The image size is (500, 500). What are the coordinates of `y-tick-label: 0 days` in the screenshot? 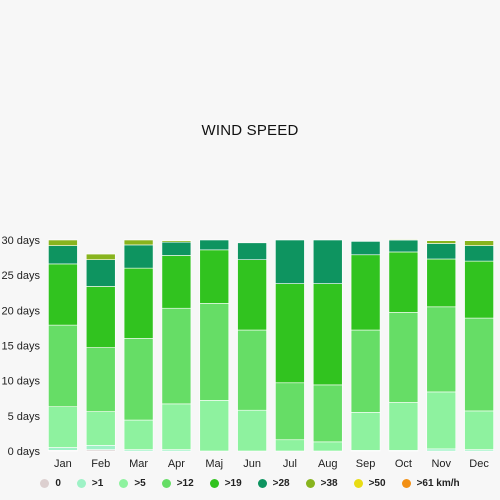 It's located at (24, 452).